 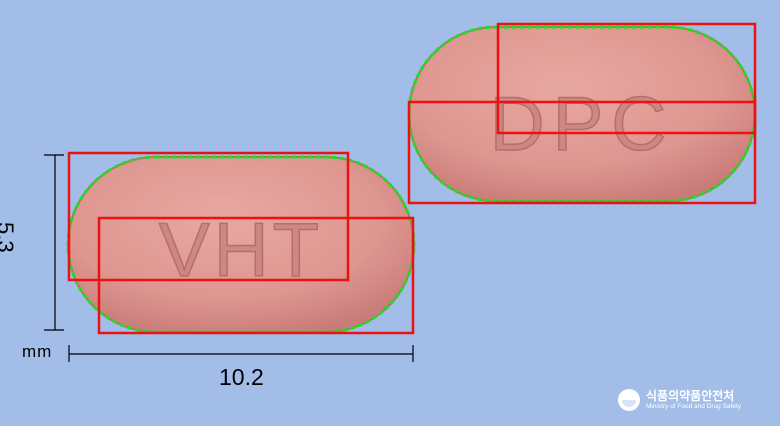 I want to click on pill-back-imprint: DPC, so click(x=582, y=124).